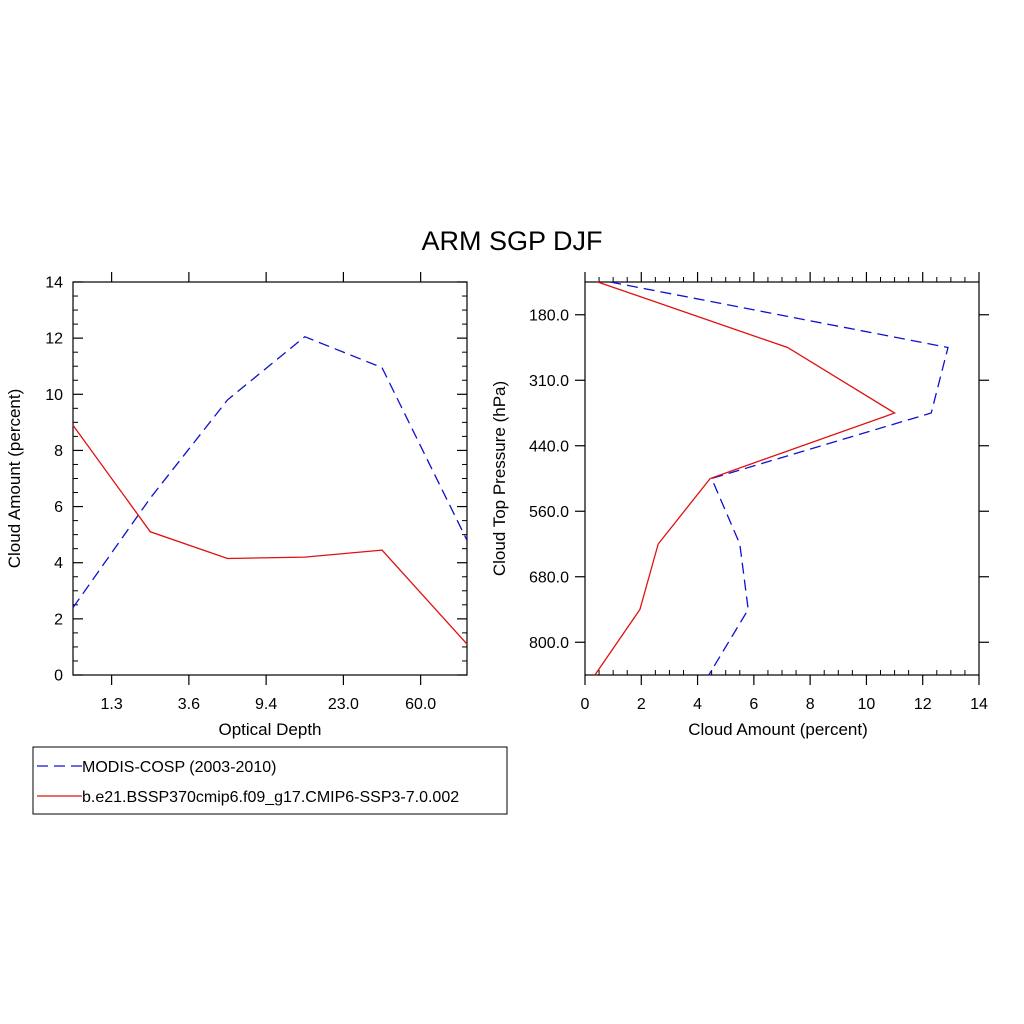 The width and height of the screenshot is (1024, 1024). What do you see at coordinates (511, 241) in the screenshot?
I see `chart-title: ARM SGP DJF` at bounding box center [511, 241].